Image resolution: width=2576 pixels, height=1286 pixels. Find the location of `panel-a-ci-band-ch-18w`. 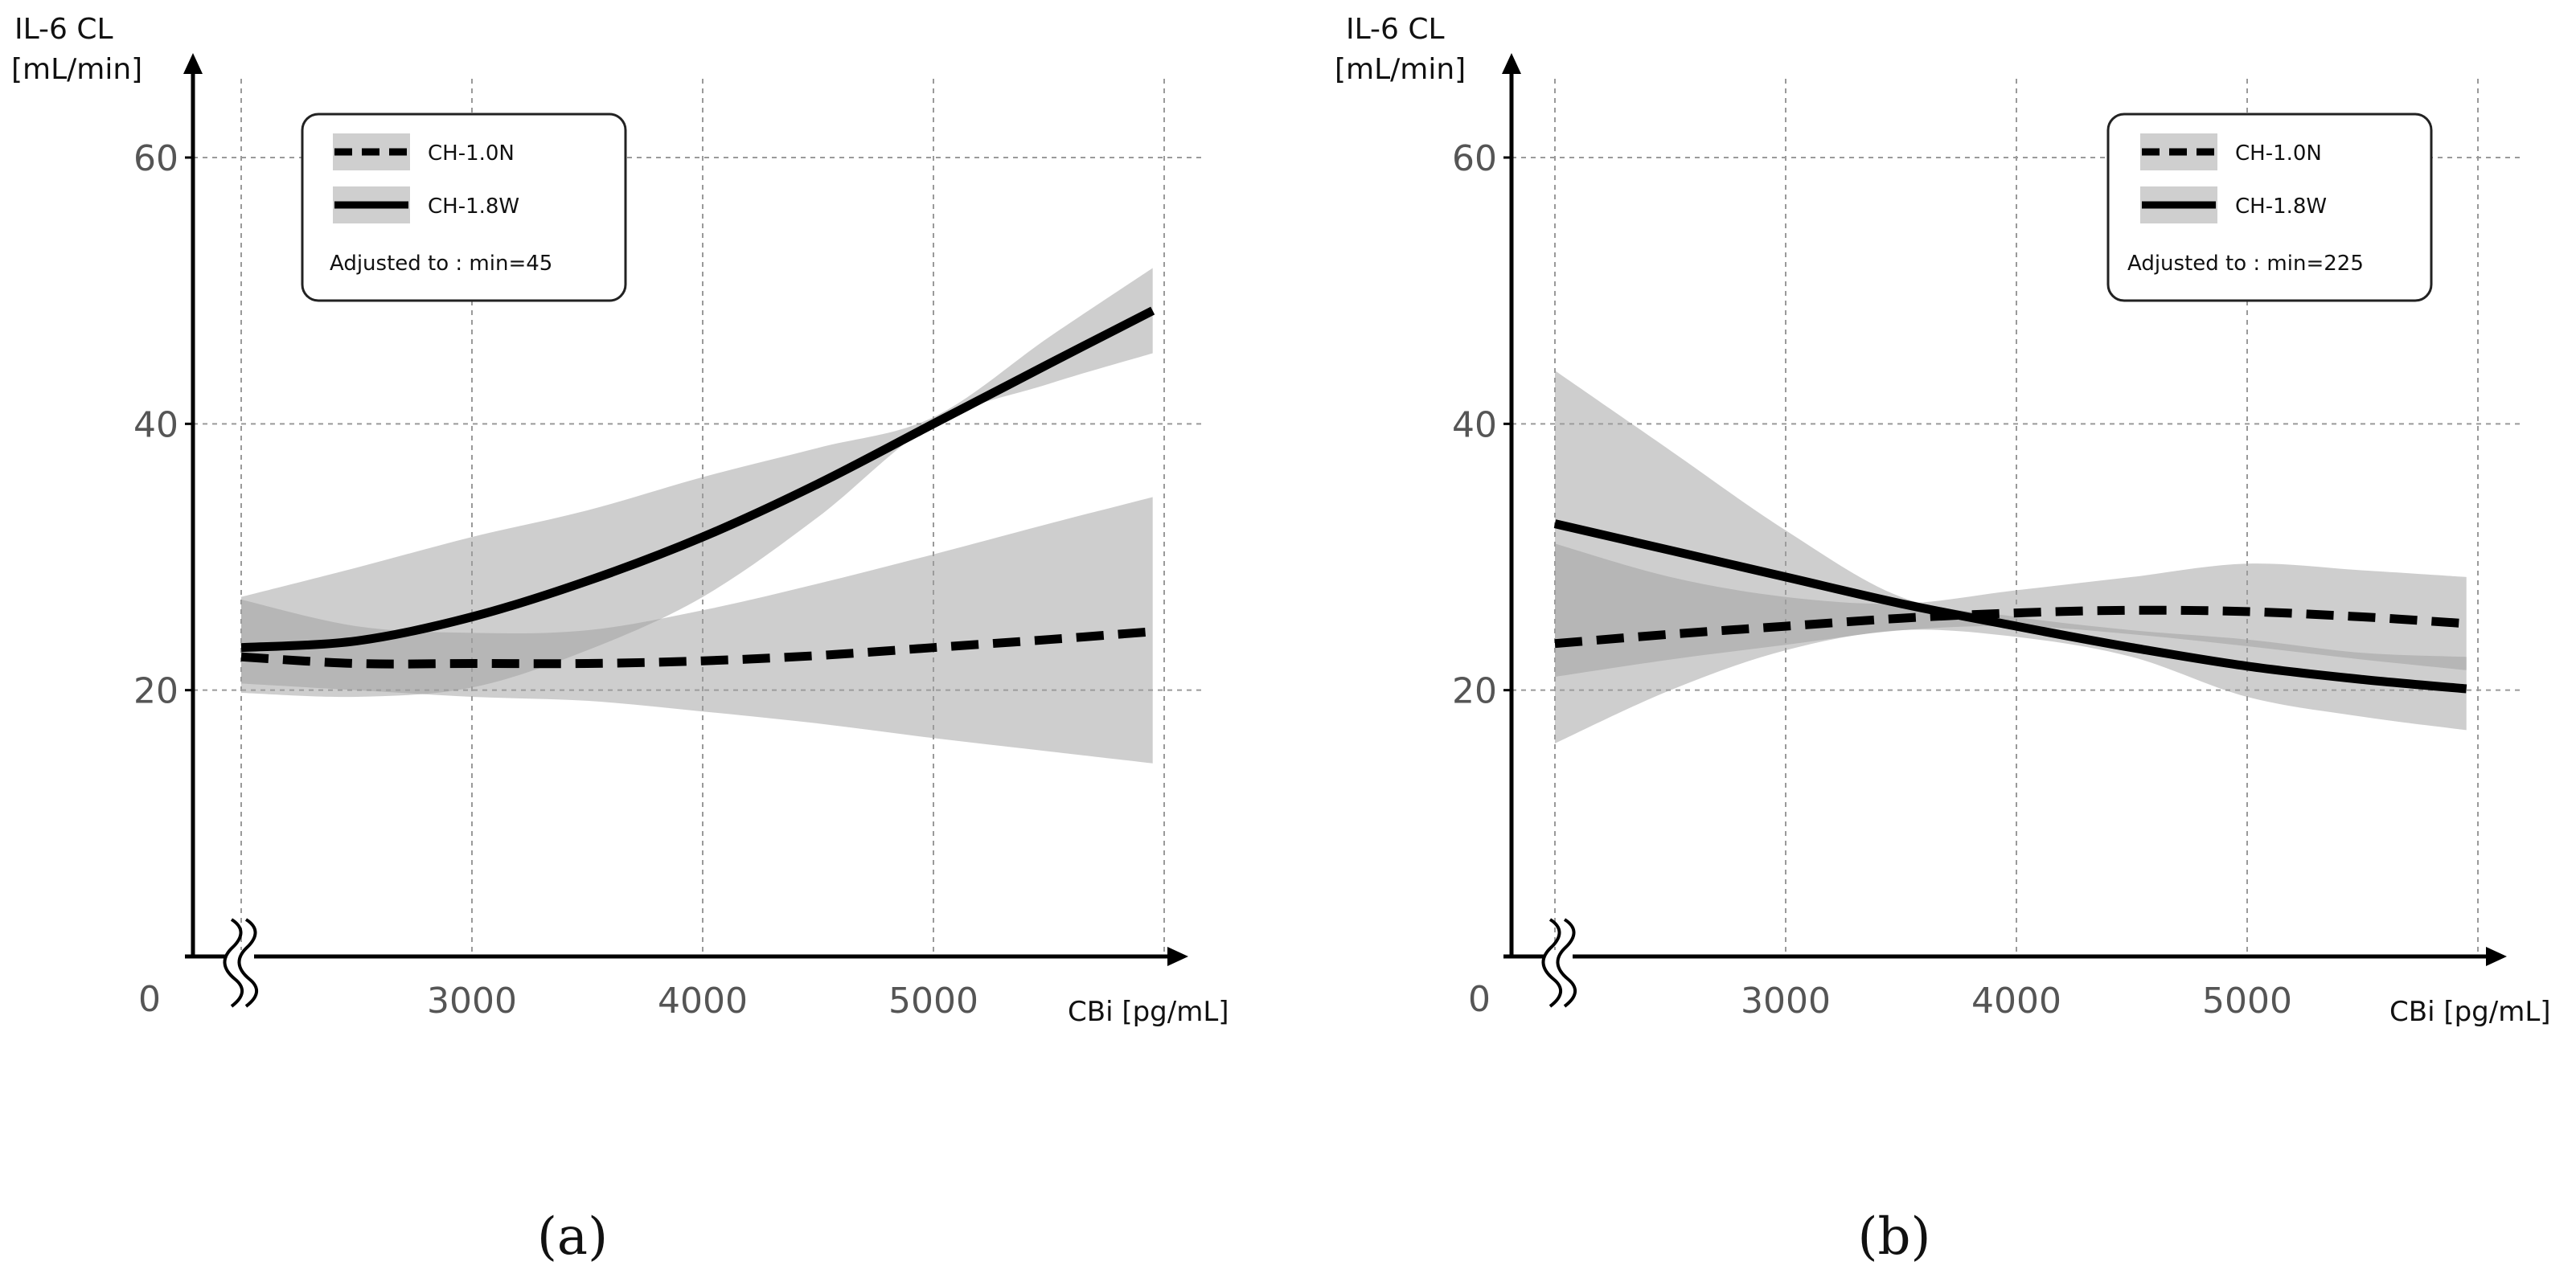

panel-a-ci-band-ch-18w is located at coordinates (697, 483).